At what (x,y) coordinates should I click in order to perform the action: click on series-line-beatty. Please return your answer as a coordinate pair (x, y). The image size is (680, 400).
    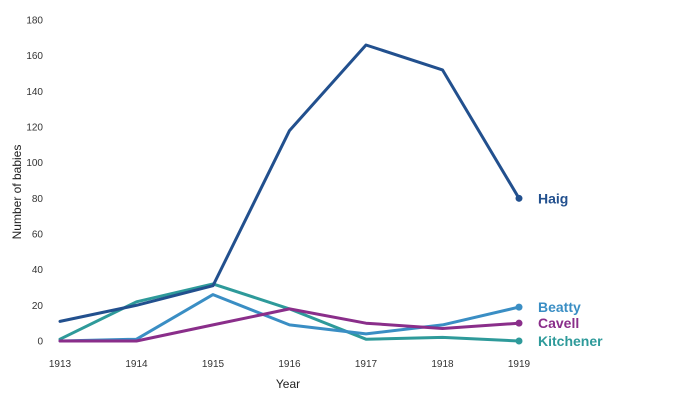
    Looking at the image, I should click on (289, 318).